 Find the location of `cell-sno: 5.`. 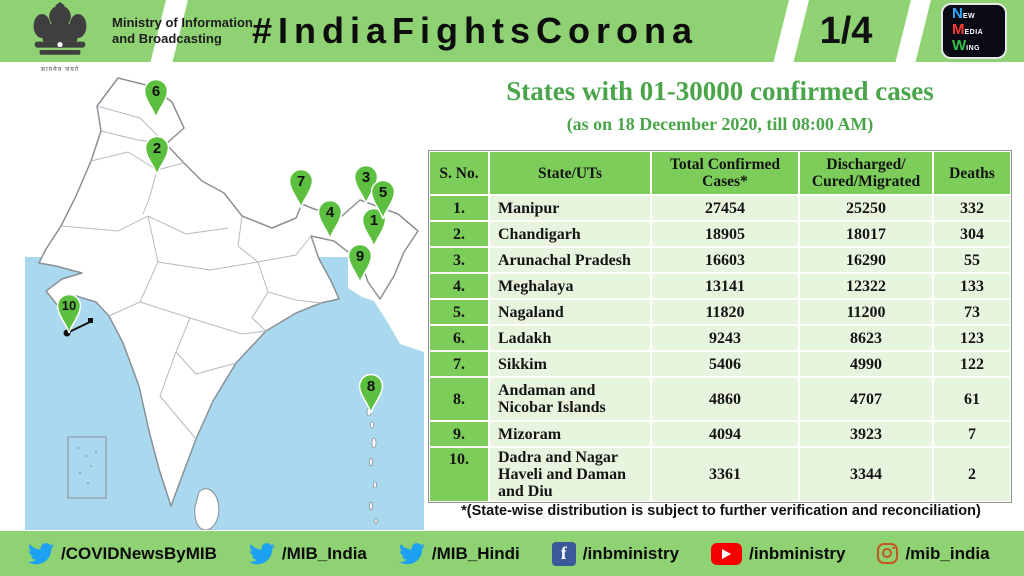

cell-sno: 5. is located at coordinates (459, 312).